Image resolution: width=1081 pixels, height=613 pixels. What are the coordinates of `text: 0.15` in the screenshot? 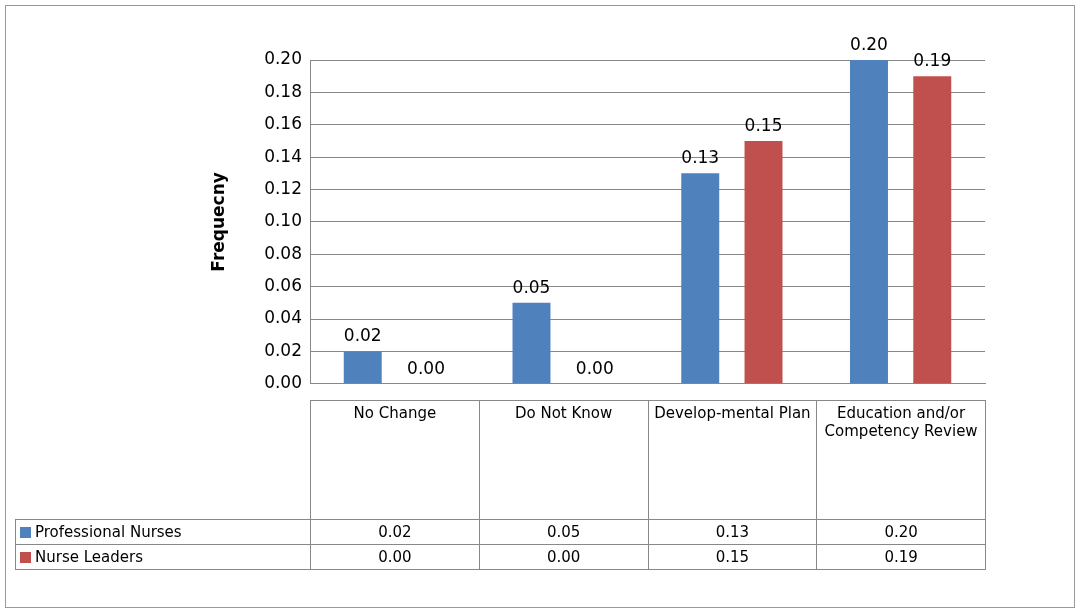 It's located at (763, 124).